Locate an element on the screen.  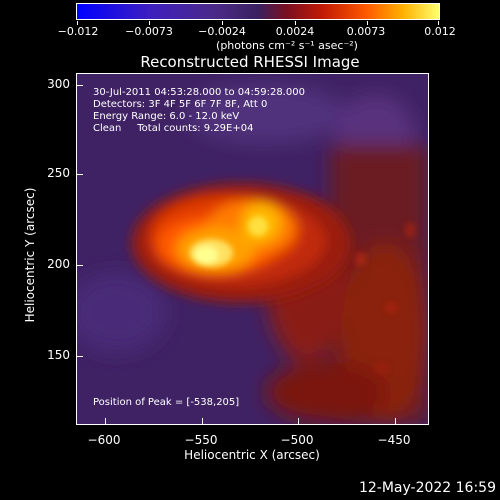
y-axis-label: Heliocentric Y (arcsec) is located at coordinates (30, 255).